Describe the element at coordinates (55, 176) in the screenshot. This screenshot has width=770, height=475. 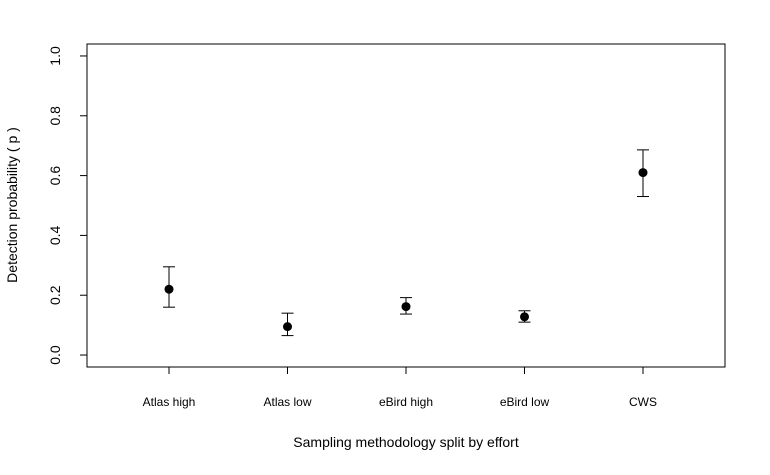
I see `y-tick-label: 0.6` at that location.